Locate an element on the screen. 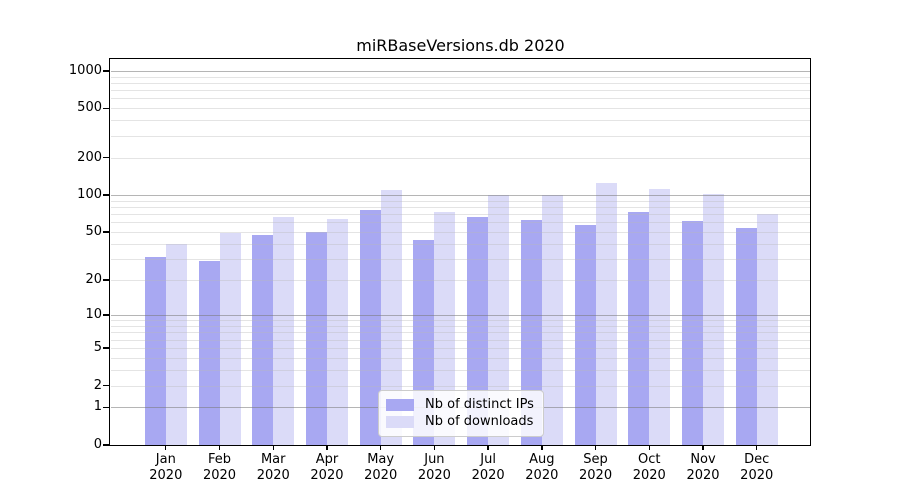 The height and width of the screenshot is (500, 900). bar-downloads-apr is located at coordinates (337, 331).